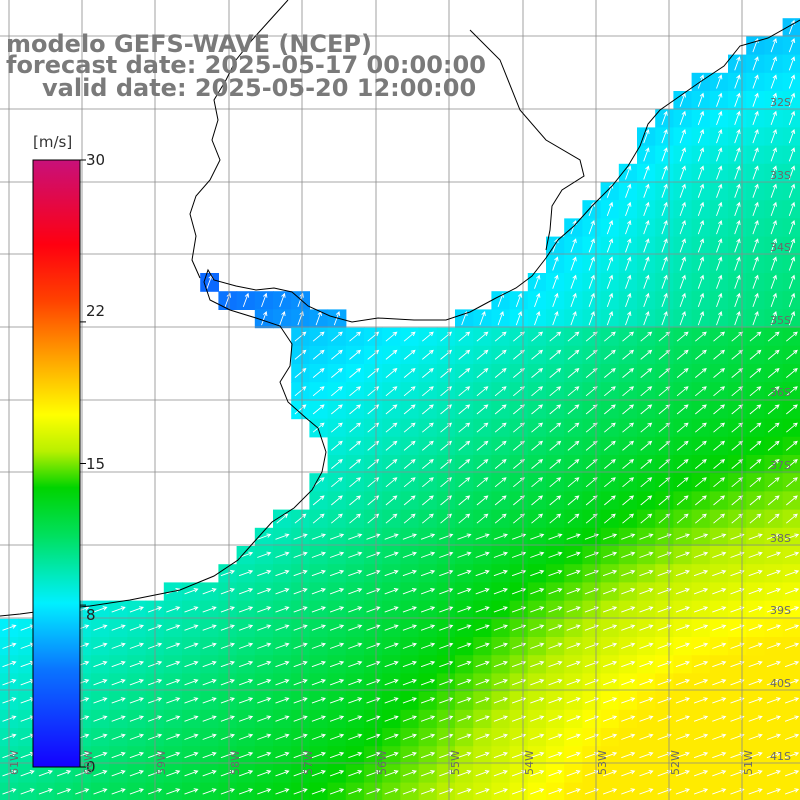 The width and height of the screenshot is (800, 800). I want to click on colorbar-units: [m/s], so click(53, 142).